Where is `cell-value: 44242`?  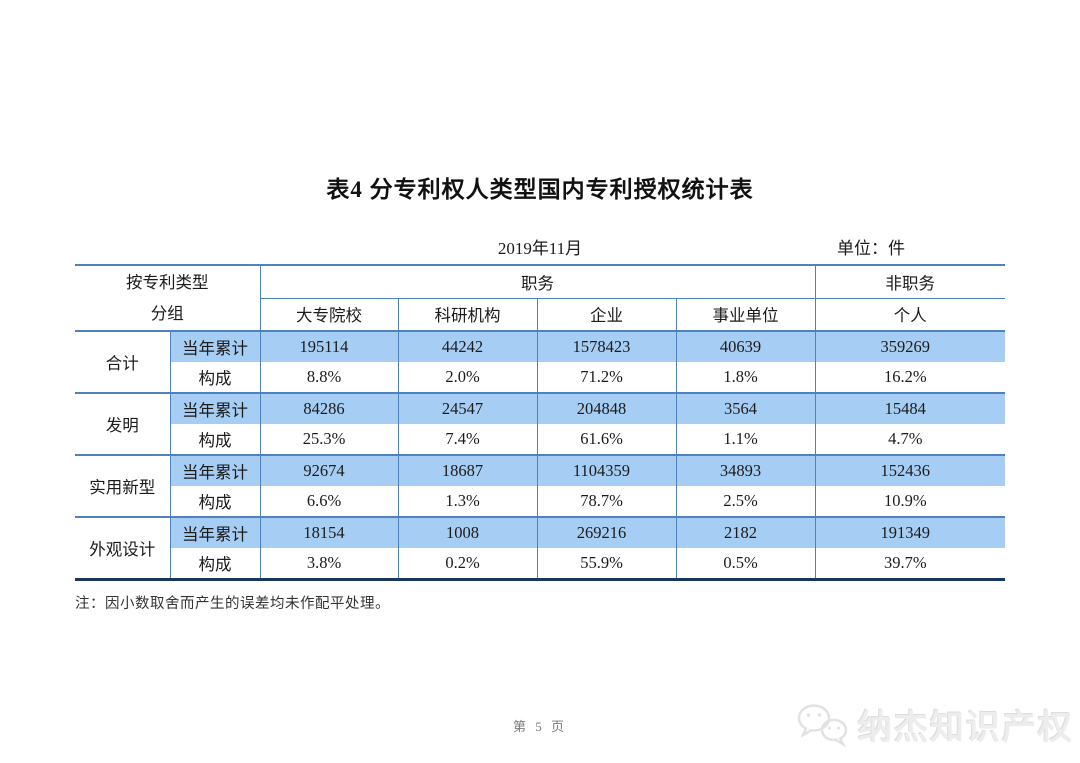
cell-value: 44242 is located at coordinates (467, 346).